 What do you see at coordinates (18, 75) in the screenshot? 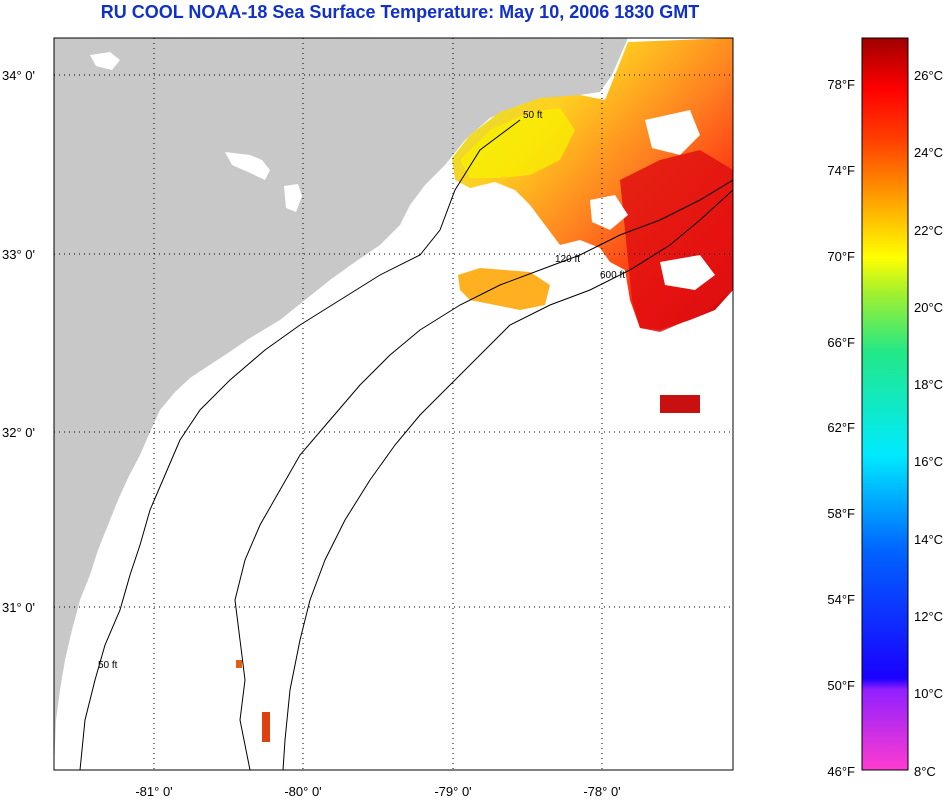
I see `lat-label: 34° 0'` at bounding box center [18, 75].